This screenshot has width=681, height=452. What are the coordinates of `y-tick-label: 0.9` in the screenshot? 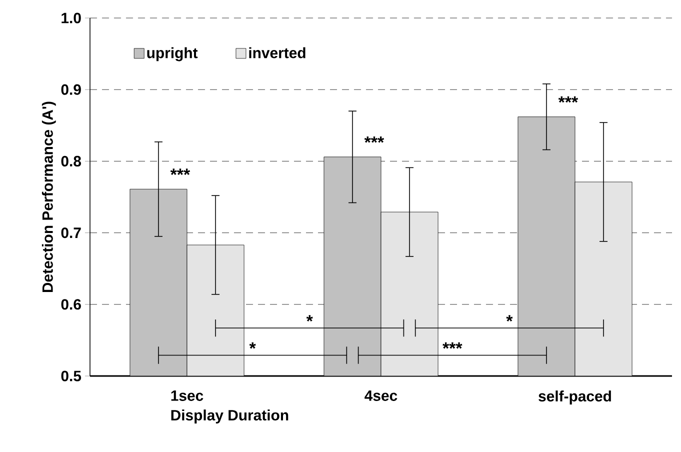 It's located at (71, 89).